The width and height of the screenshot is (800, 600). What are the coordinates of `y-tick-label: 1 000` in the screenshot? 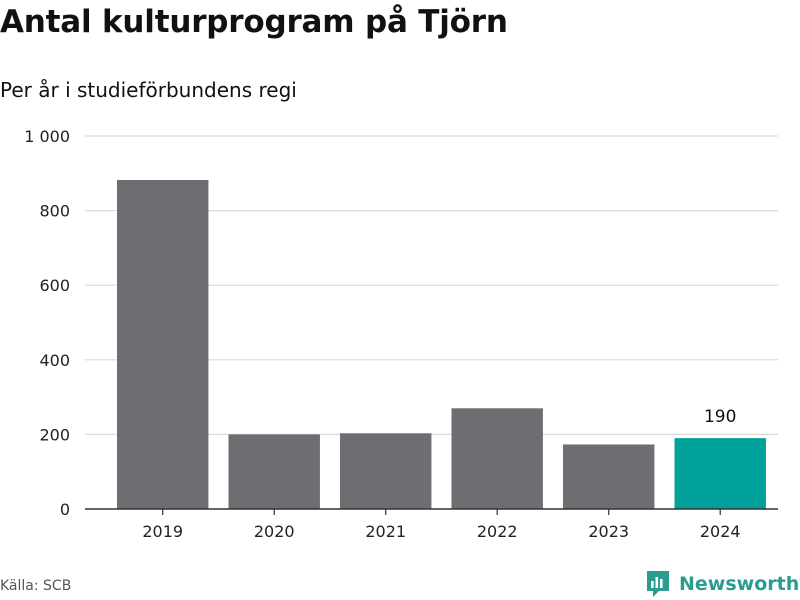 It's located at (47, 136).